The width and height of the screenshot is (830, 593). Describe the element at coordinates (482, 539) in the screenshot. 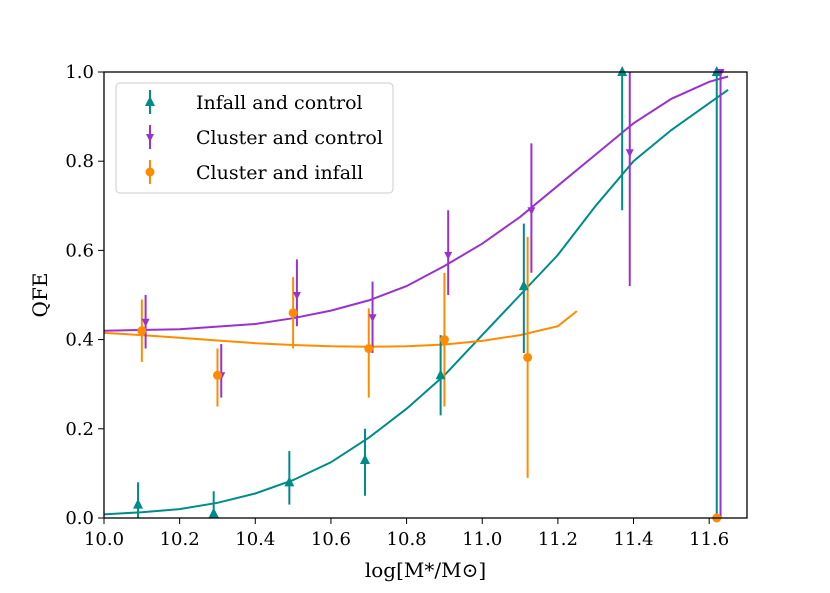

I see `x-tick-label: 11.0` at that location.